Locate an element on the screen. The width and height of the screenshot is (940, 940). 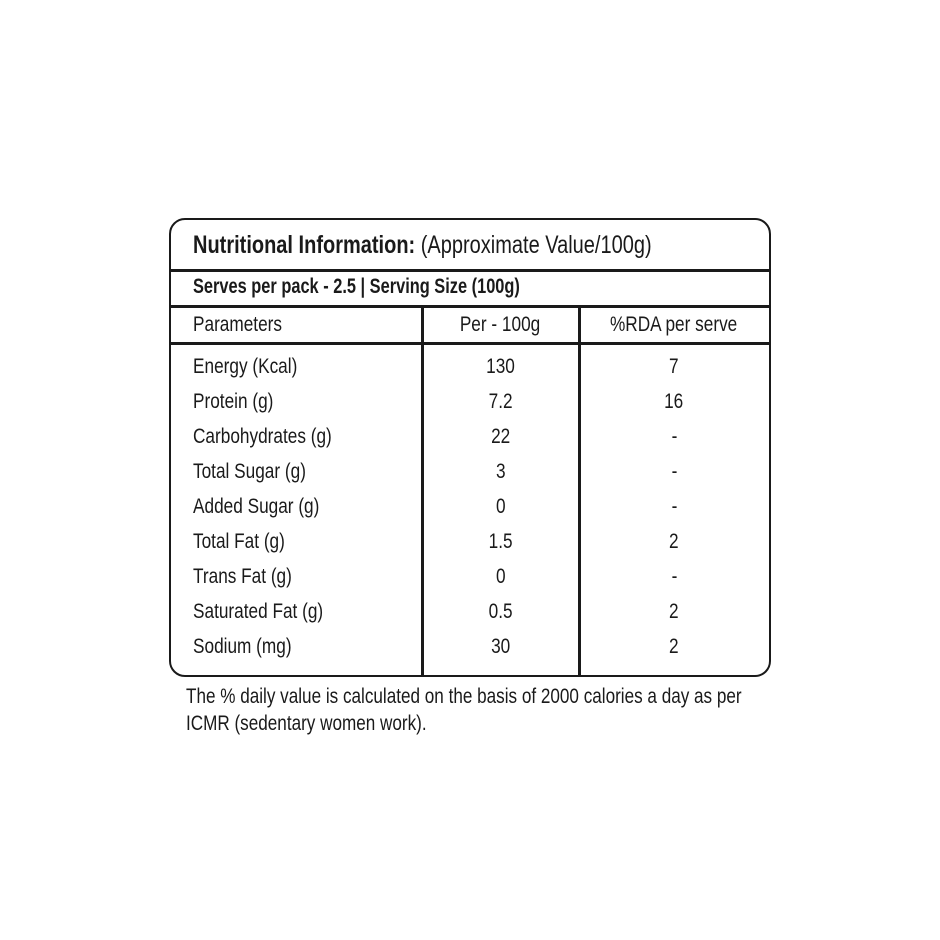
parameter-name: Energy (Kcal) is located at coordinates (245, 366).